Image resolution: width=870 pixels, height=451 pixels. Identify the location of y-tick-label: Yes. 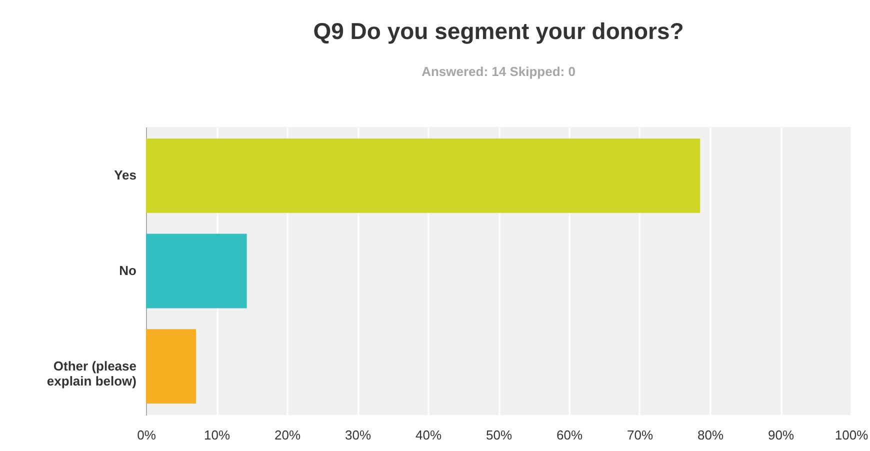
(125, 175).